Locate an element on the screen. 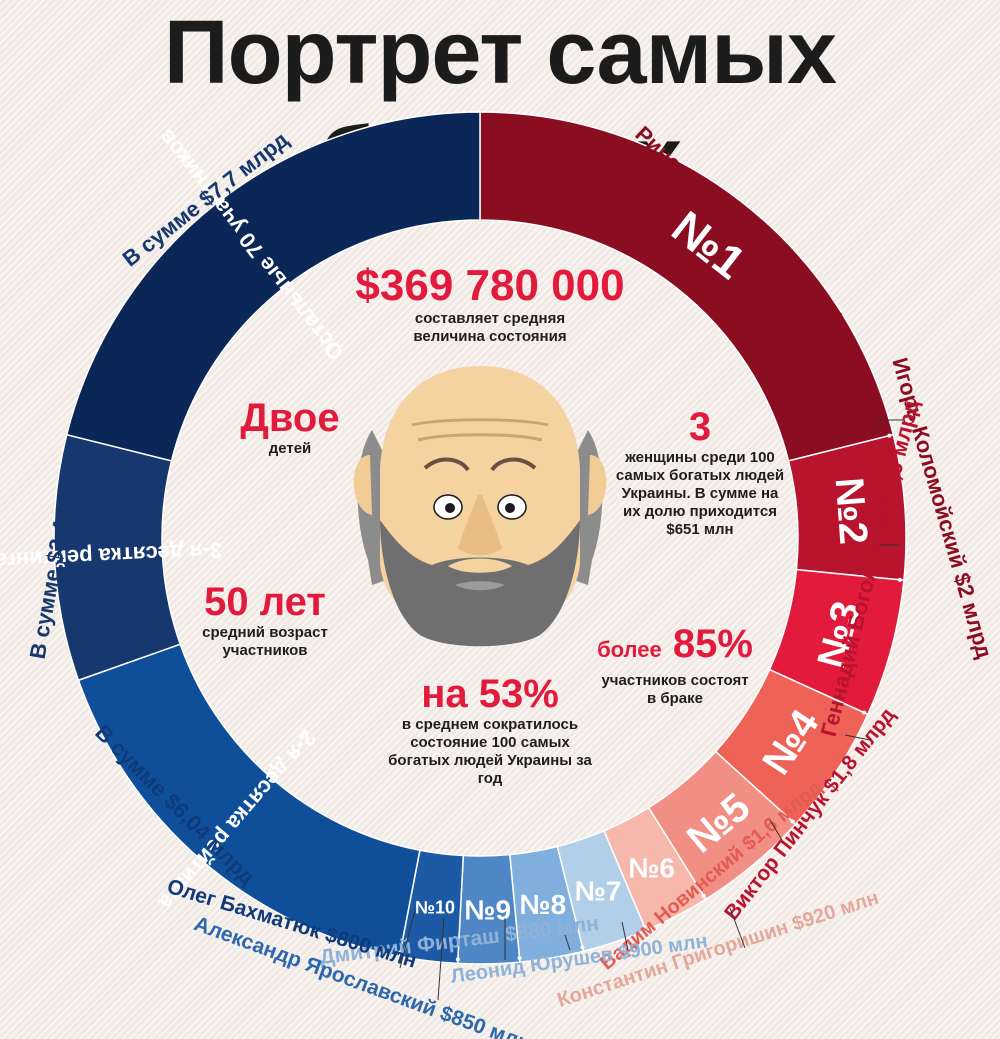 The image size is (1000, 1039). nose is located at coordinates (480, 525).